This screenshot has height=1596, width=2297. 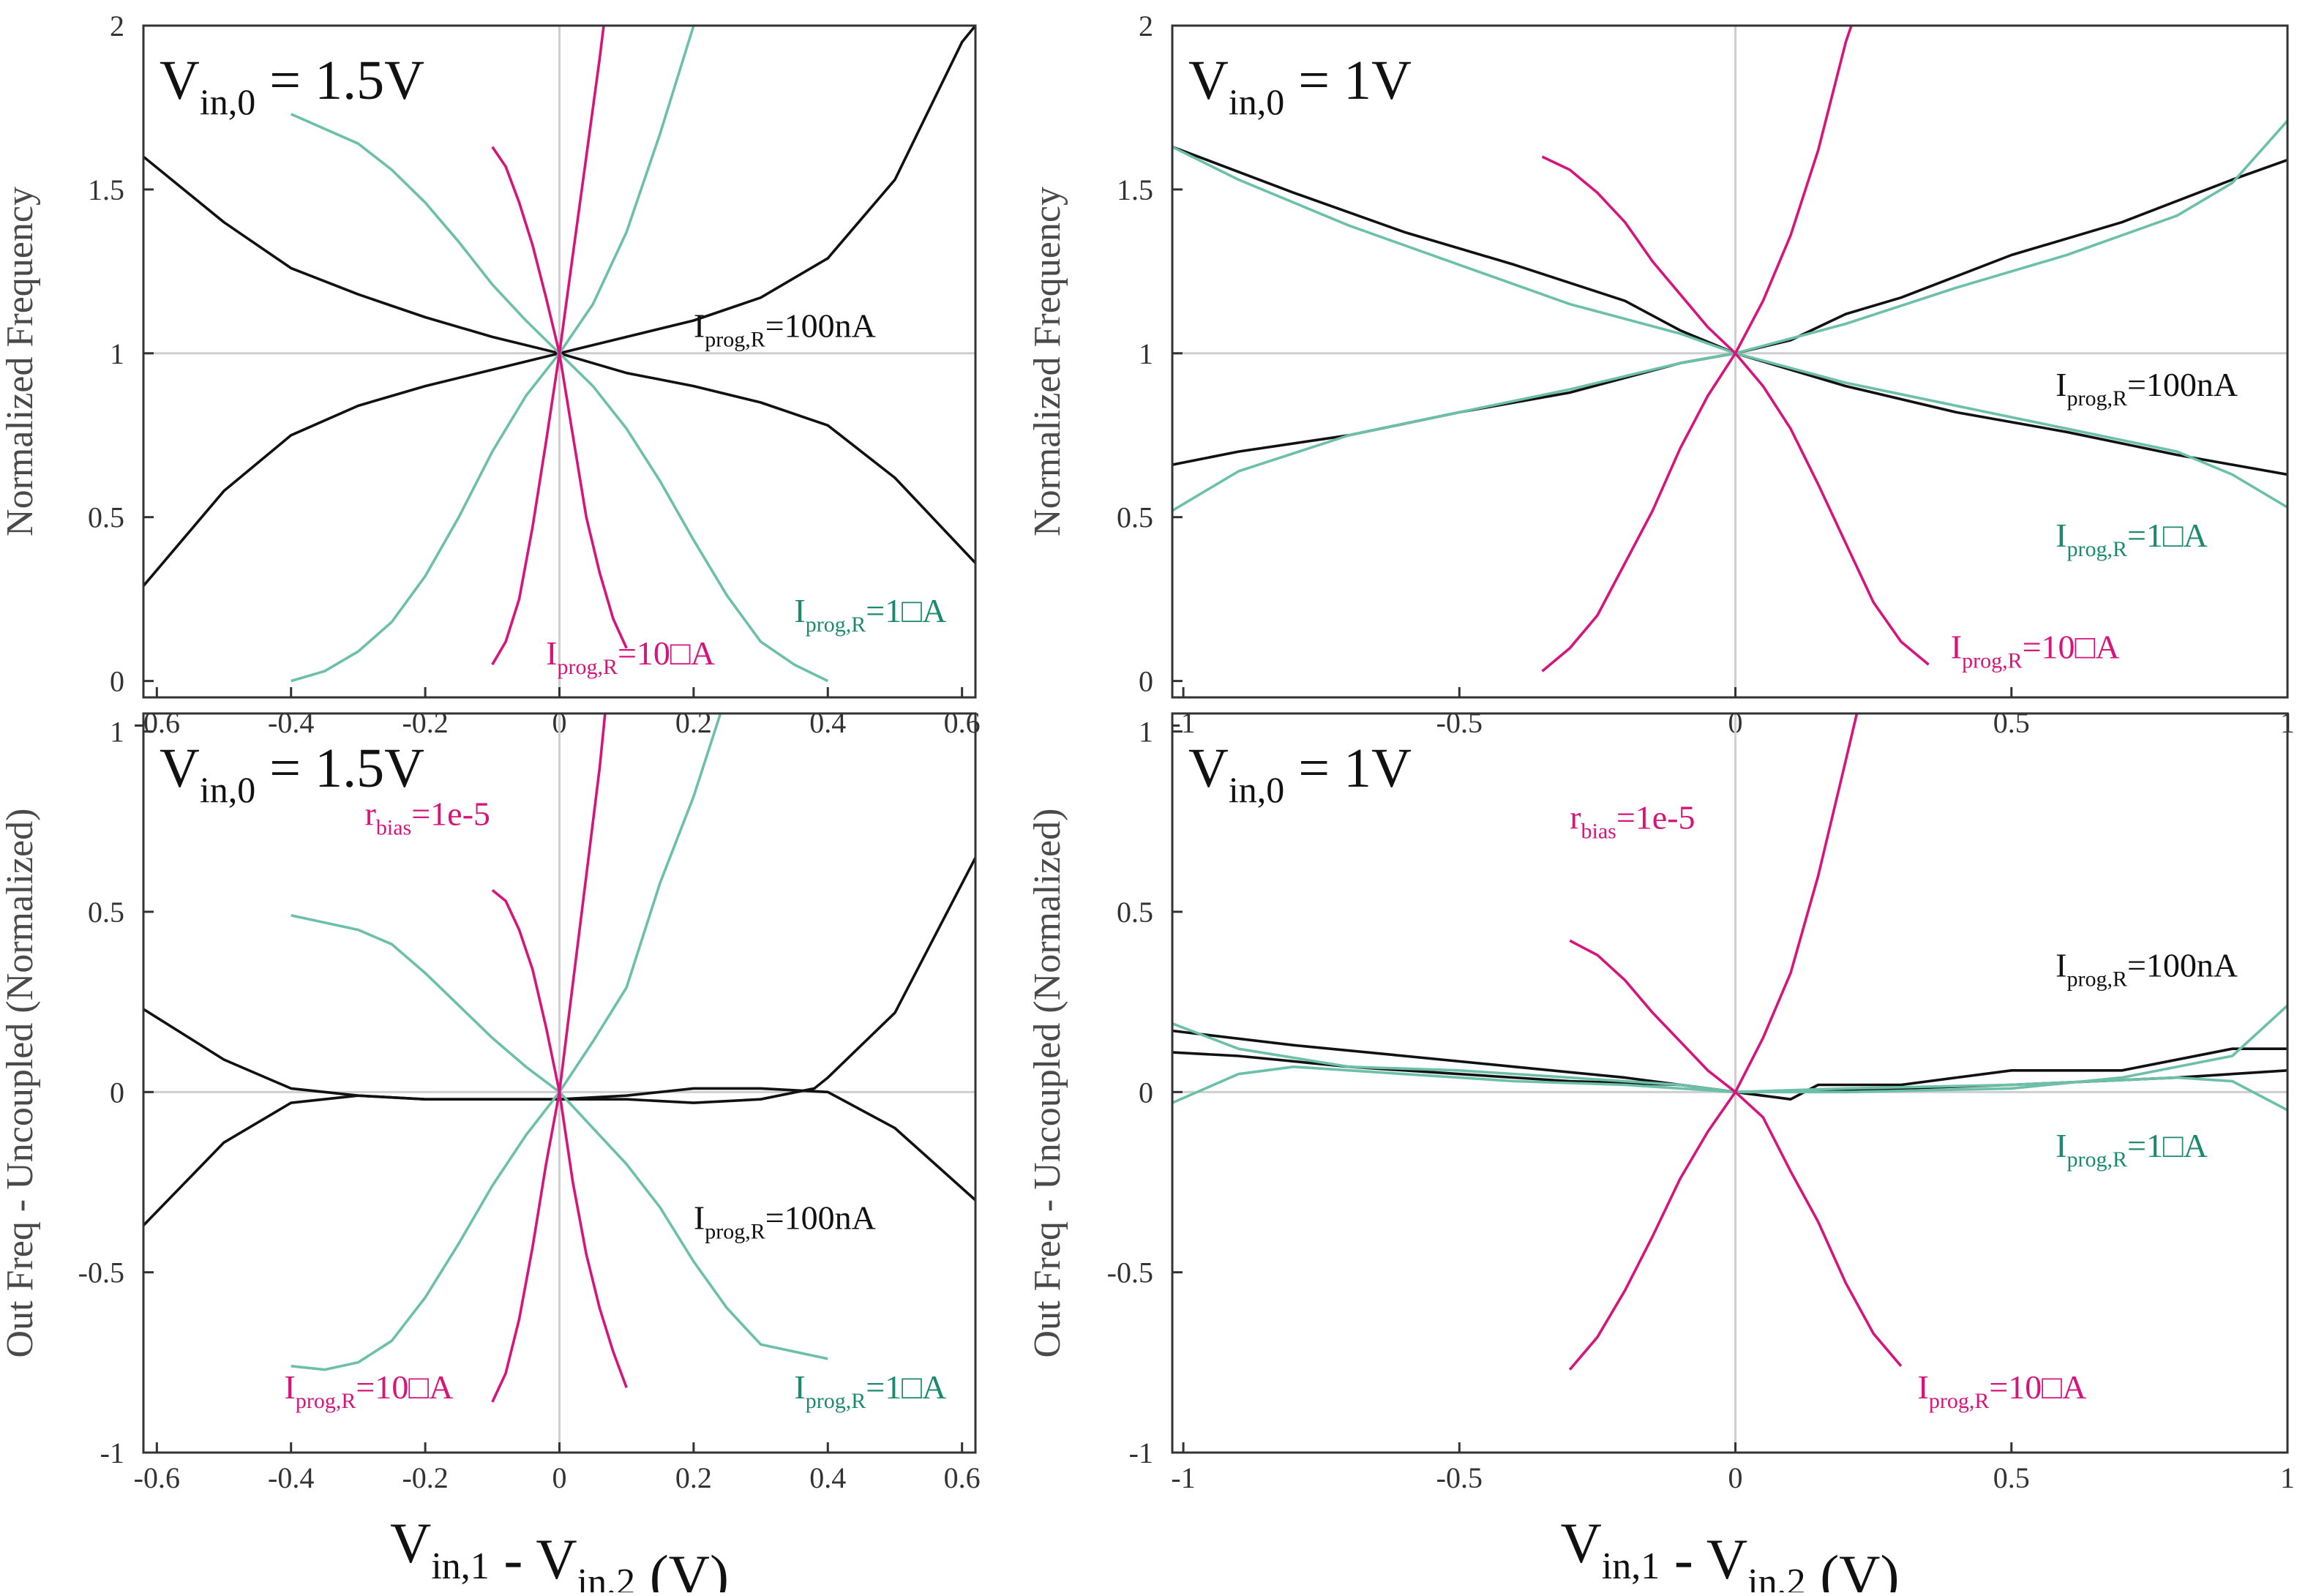 I want to click on curve-label-1: Iprog,R=100nA, so click(x=785, y=1221).